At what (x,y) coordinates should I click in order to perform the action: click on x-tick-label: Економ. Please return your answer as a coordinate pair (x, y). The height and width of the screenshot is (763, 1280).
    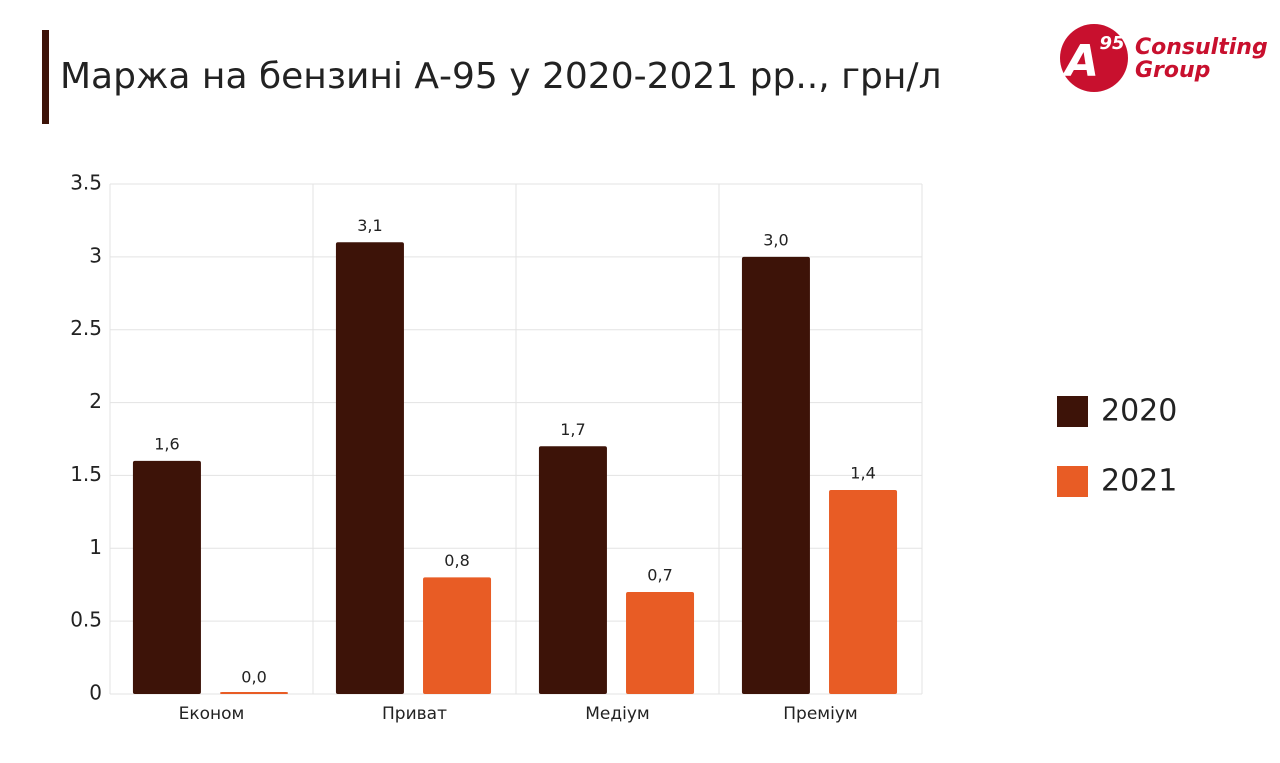
    Looking at the image, I should click on (212, 714).